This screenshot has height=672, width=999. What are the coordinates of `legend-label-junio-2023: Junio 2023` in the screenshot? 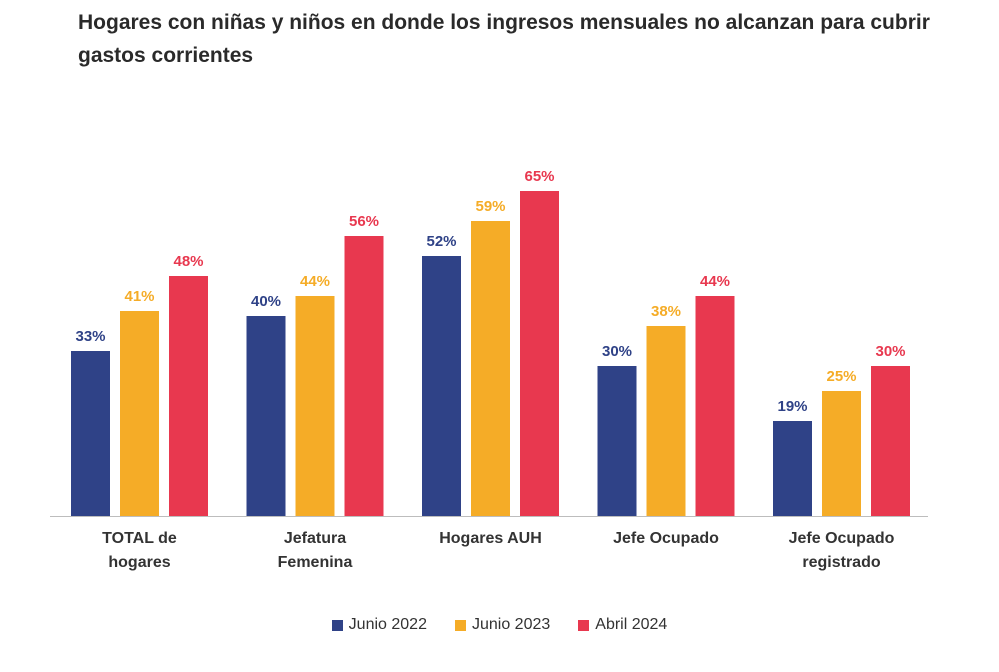 It's located at (511, 624).